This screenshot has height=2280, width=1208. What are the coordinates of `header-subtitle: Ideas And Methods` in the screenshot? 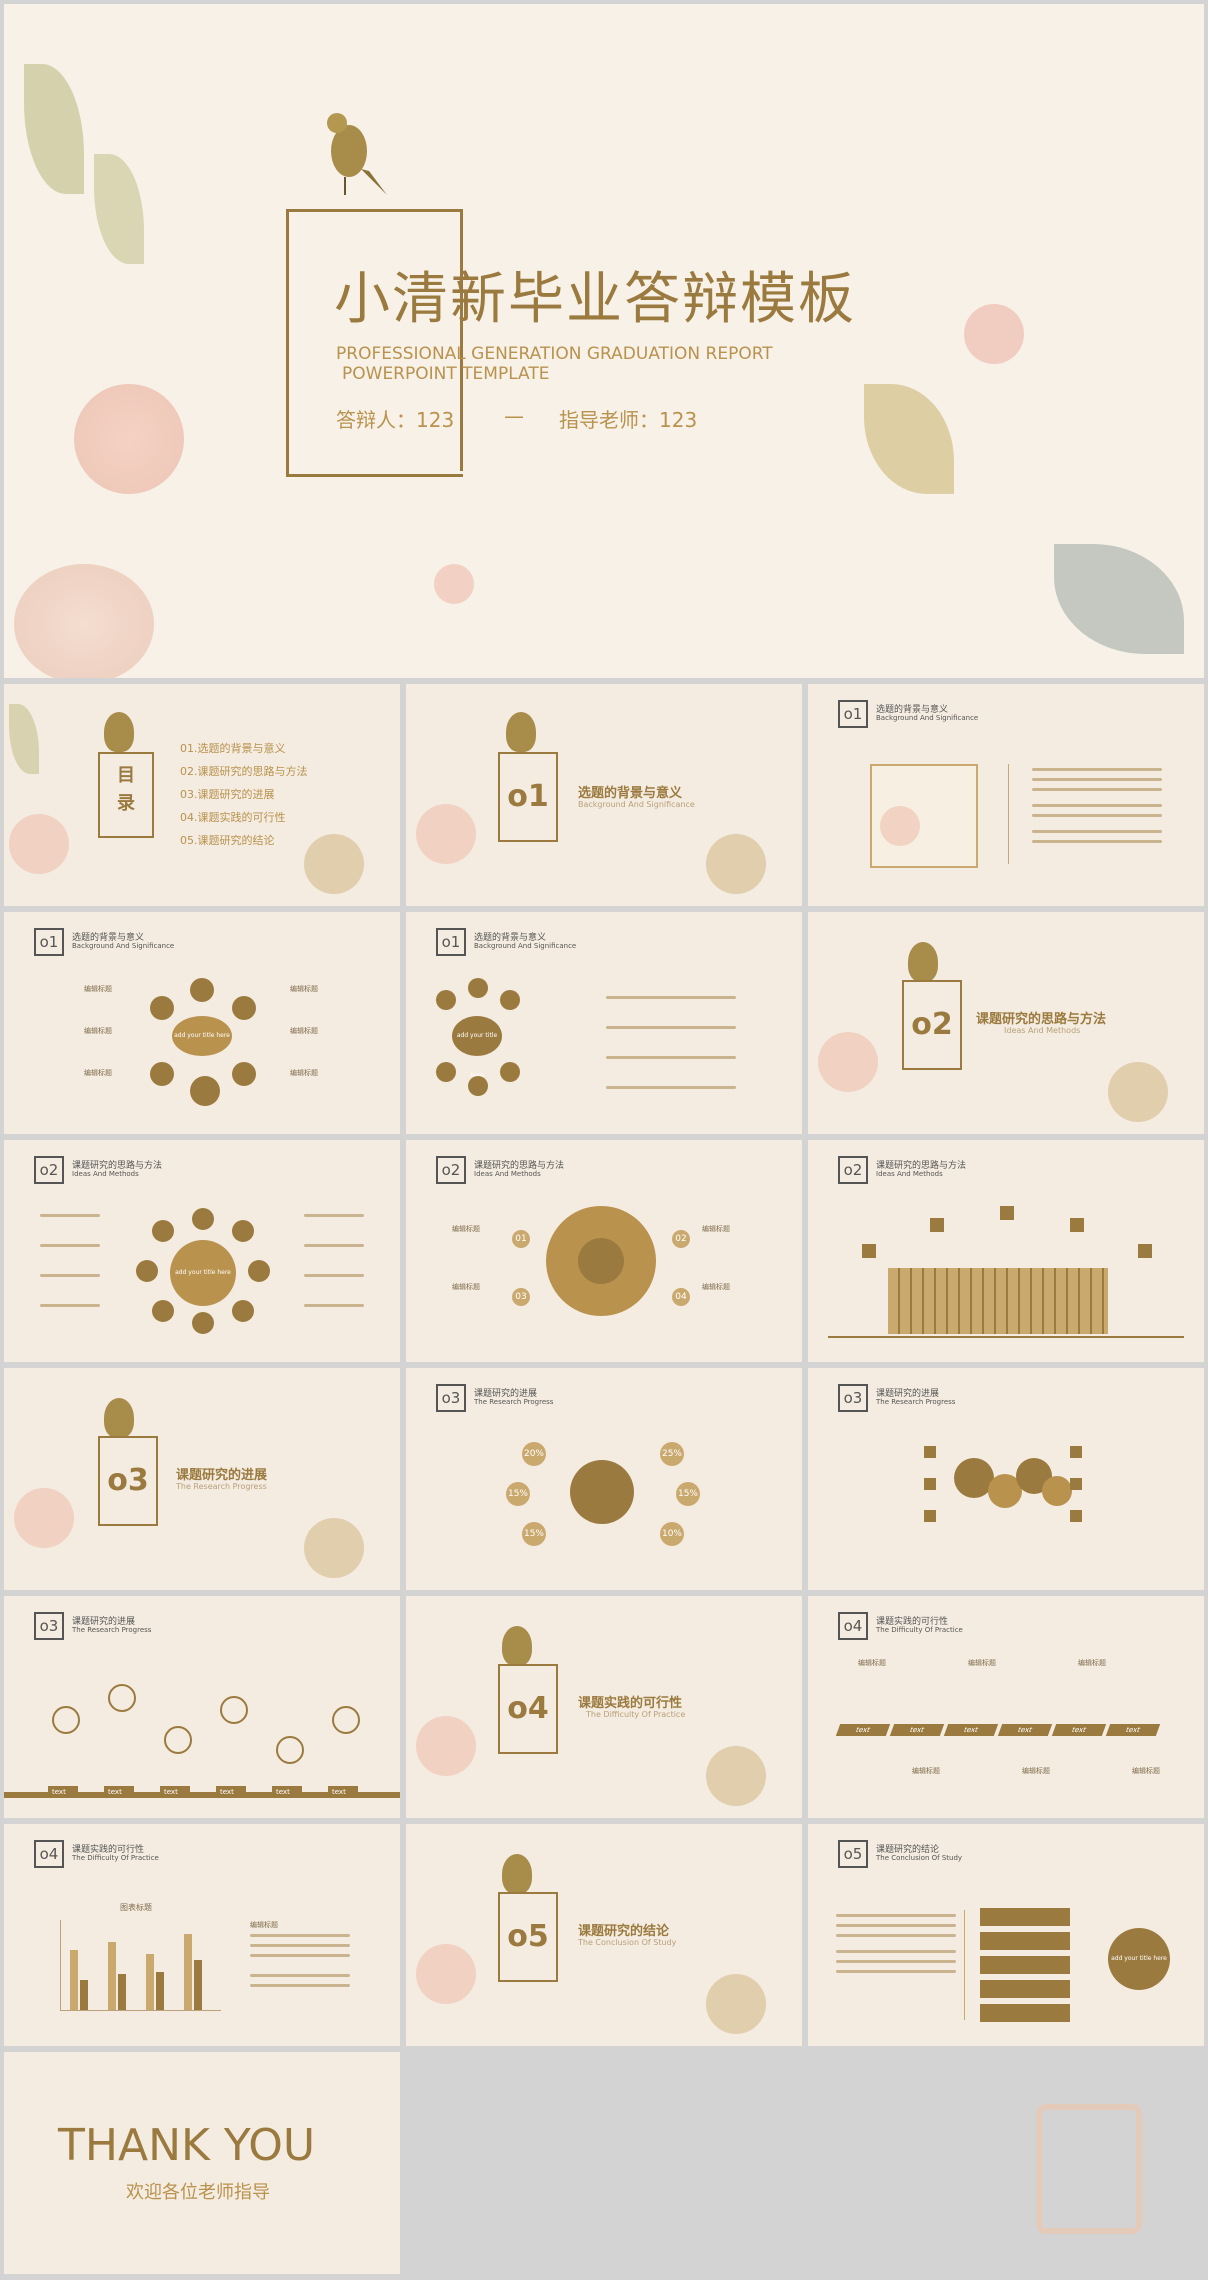 It's located at (105, 1174).